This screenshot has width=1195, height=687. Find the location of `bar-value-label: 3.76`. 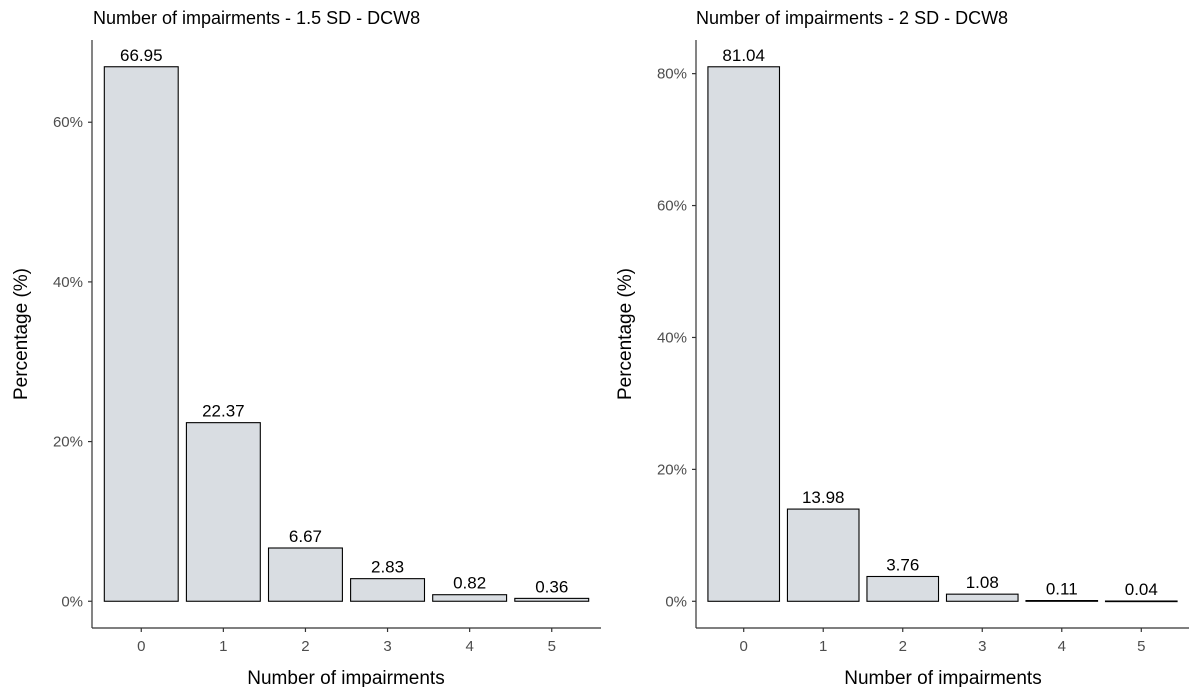

bar-value-label: 3.76 is located at coordinates (902, 564).